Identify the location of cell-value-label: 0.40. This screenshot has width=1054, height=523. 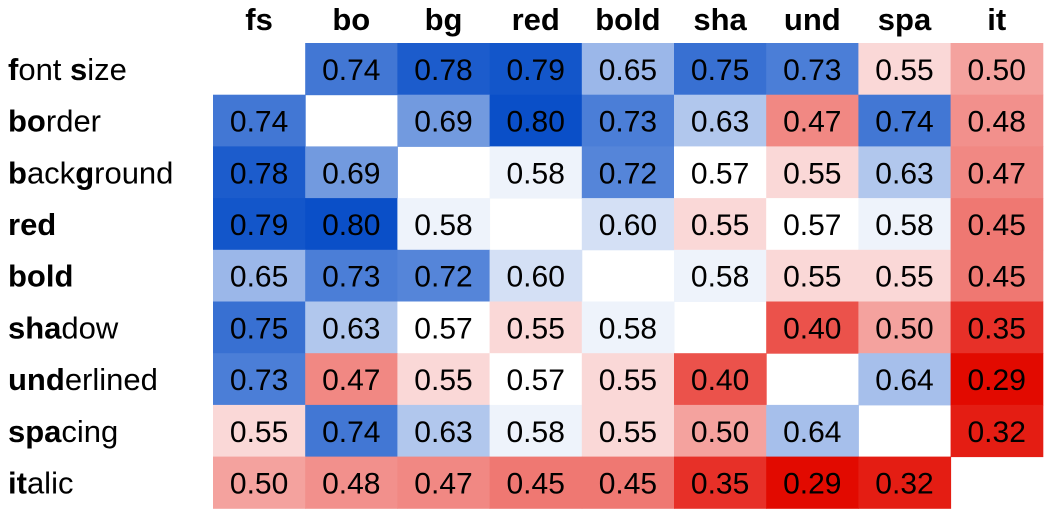
(812, 328).